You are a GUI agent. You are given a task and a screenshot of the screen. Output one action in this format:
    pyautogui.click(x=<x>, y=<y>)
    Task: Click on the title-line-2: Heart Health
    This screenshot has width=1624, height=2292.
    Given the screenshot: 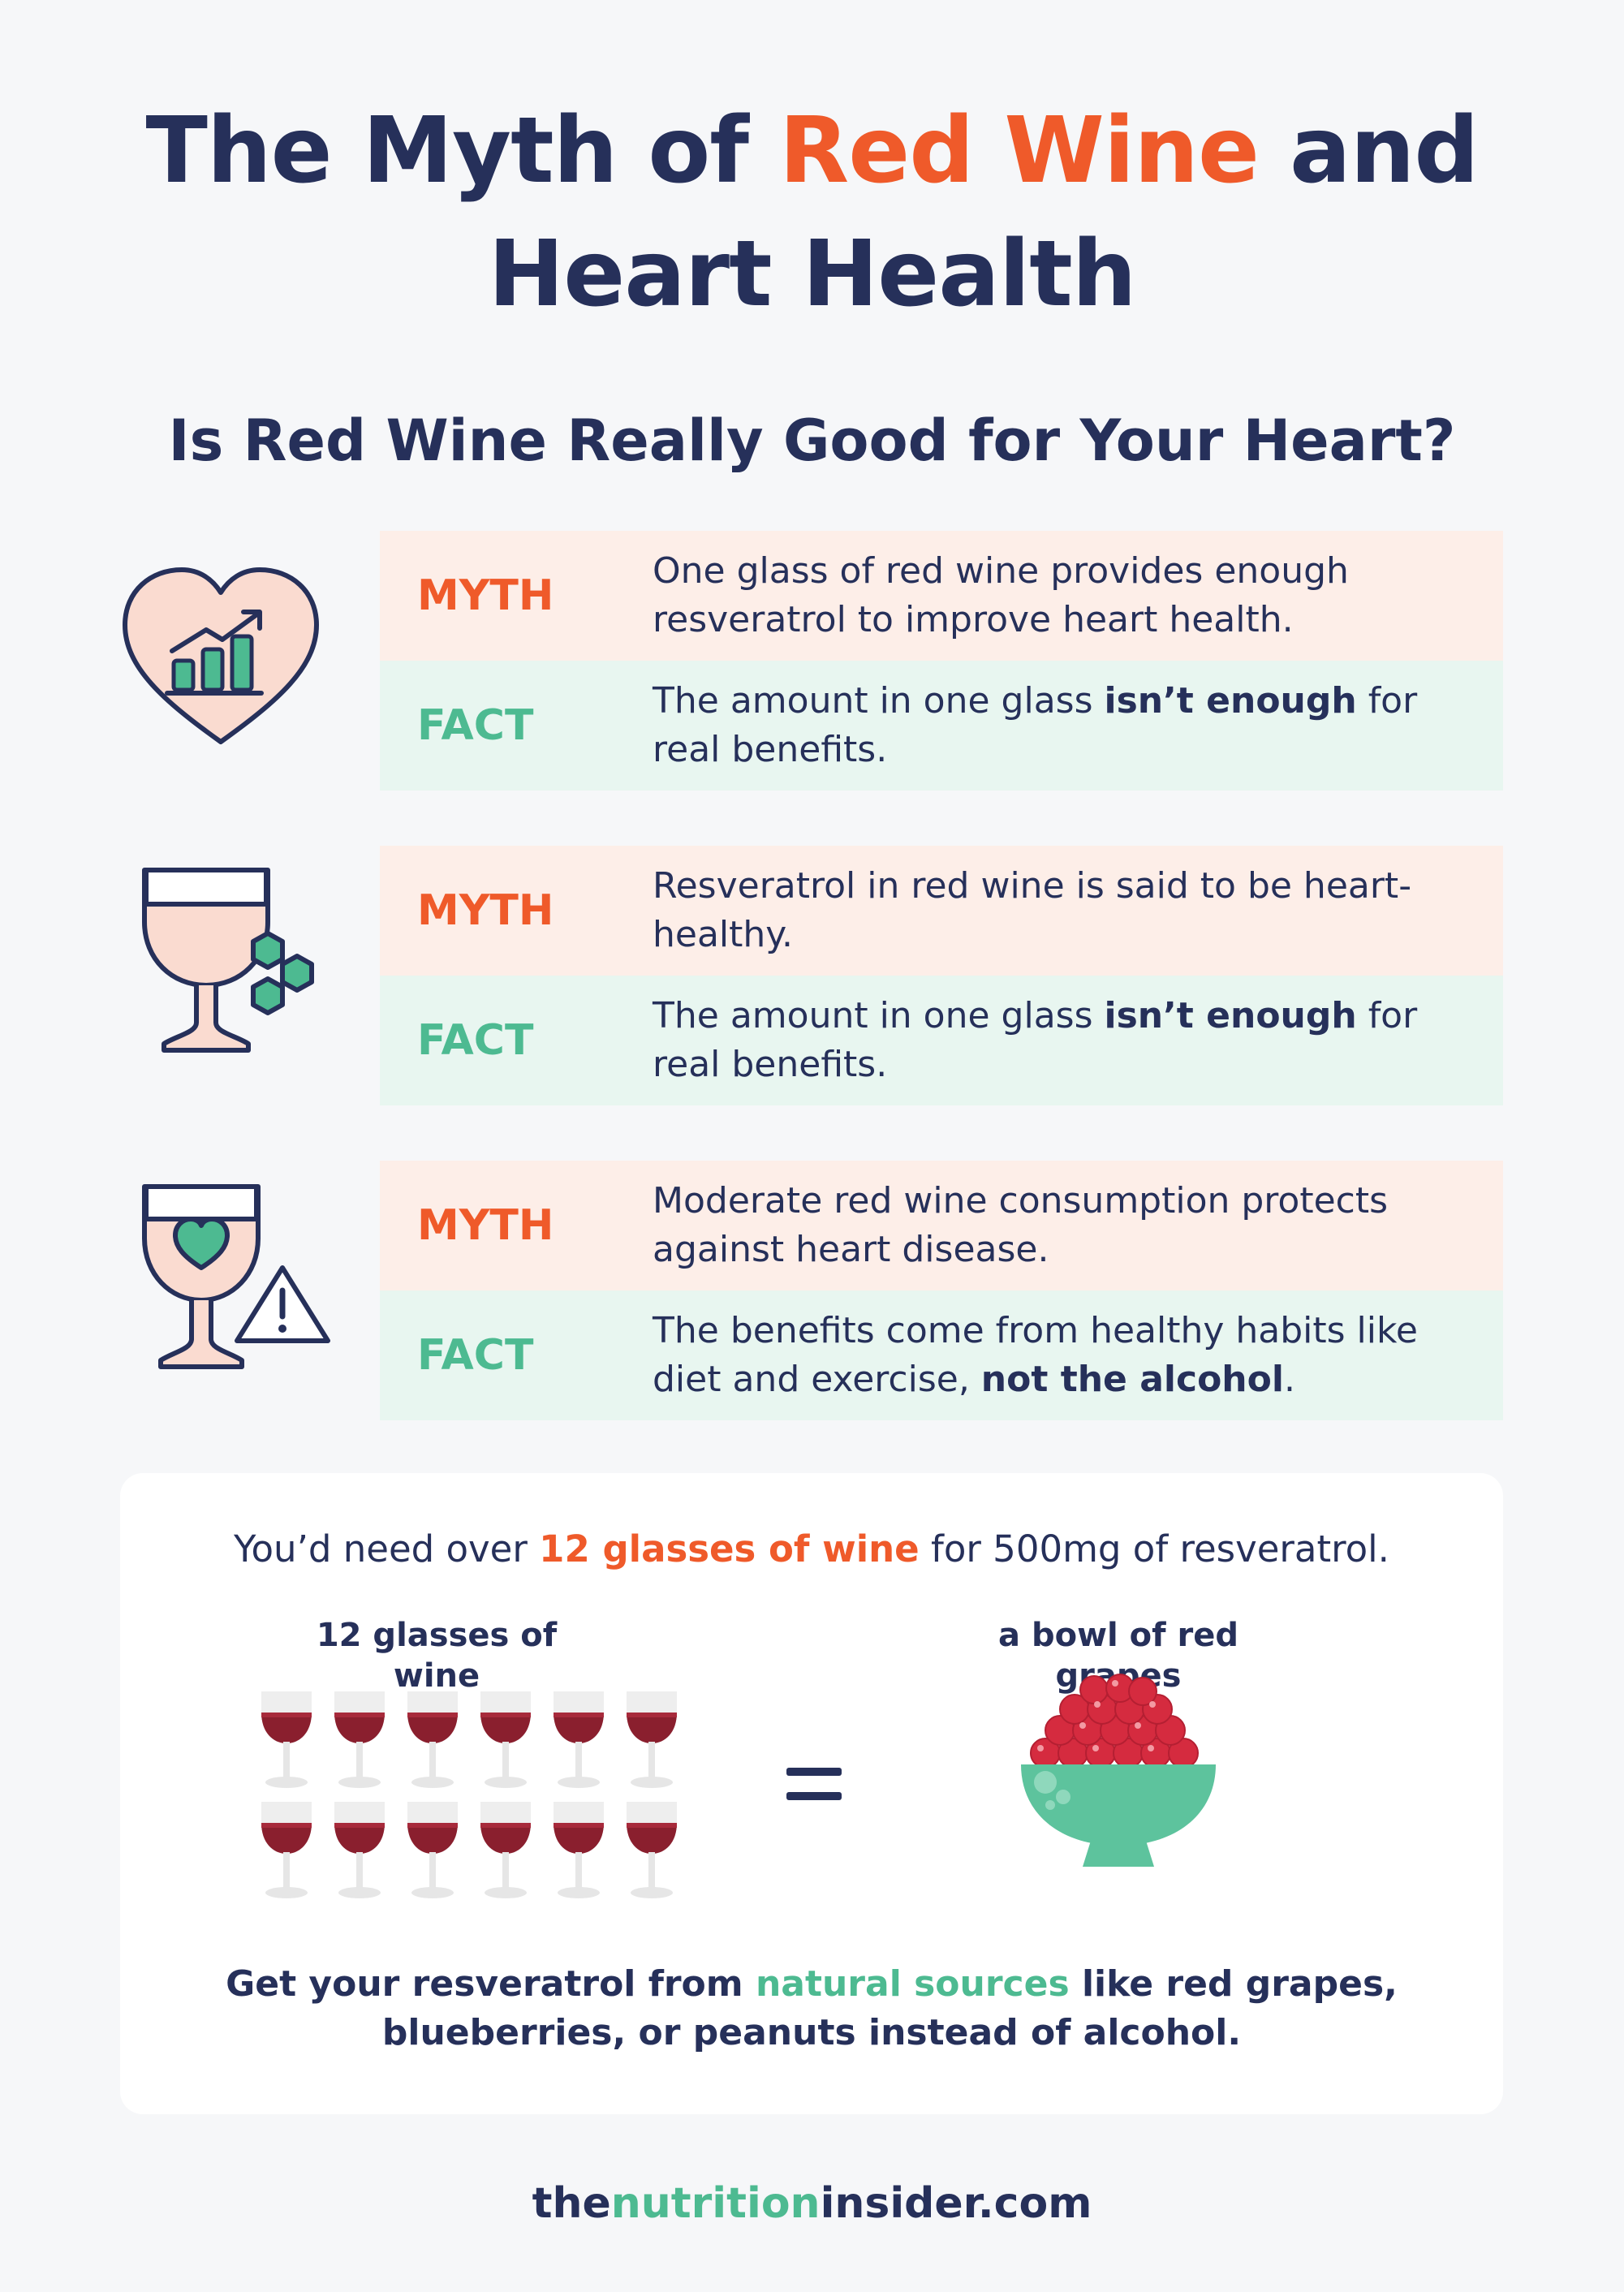 What is the action you would take?
    pyautogui.click(x=813, y=274)
    